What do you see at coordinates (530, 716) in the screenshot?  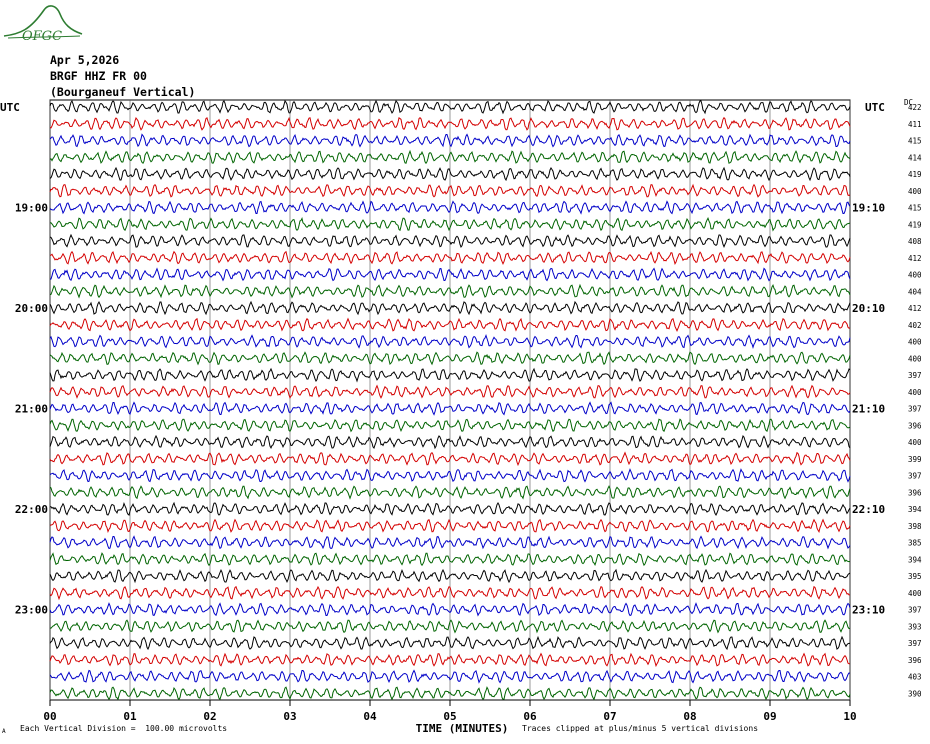 I see `x-tick-label: 06` at bounding box center [530, 716].